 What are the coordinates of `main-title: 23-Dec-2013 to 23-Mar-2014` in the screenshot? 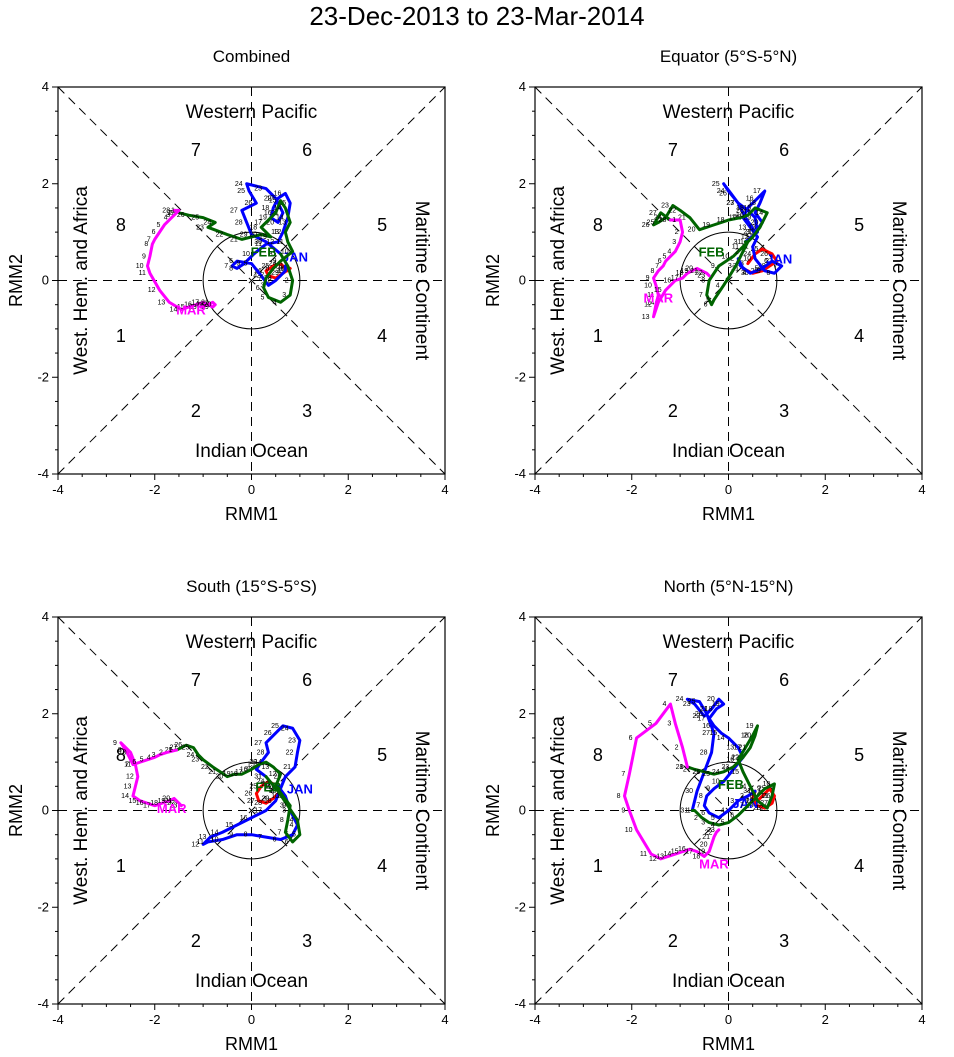 It's located at (477, 16).